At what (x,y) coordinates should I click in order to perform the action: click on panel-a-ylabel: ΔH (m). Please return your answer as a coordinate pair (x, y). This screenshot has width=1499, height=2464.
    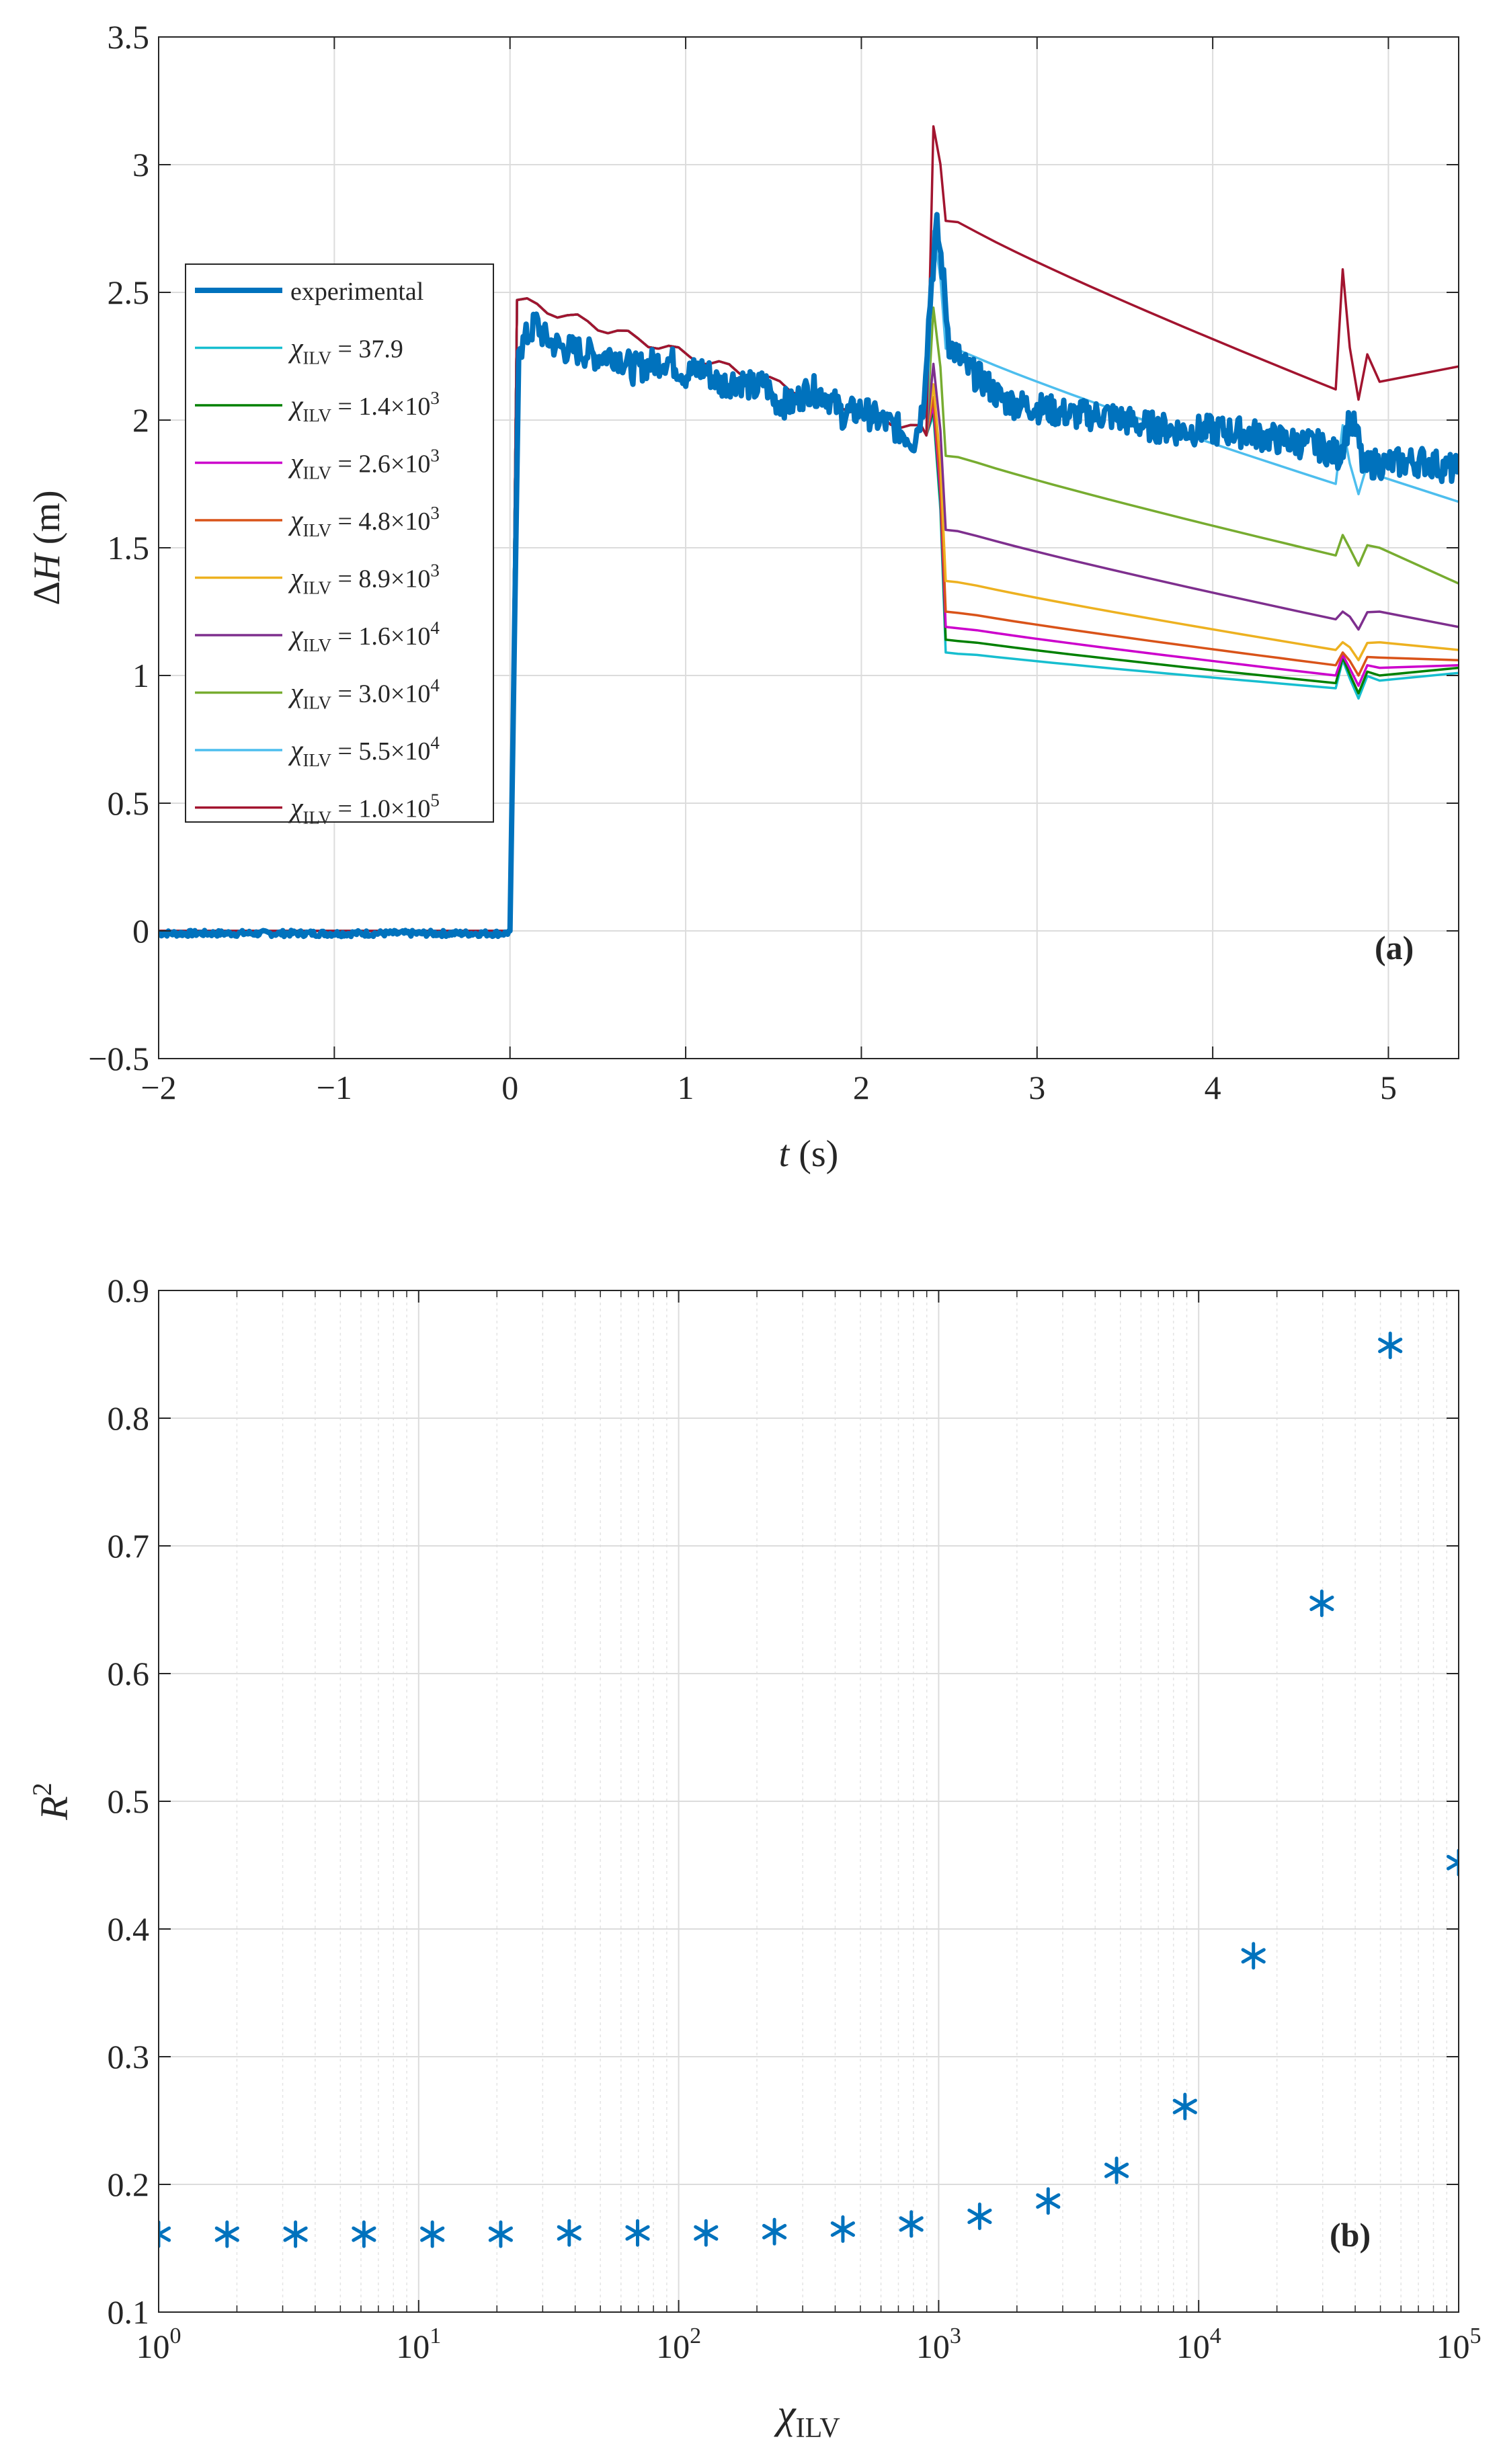
    Looking at the image, I should click on (47, 547).